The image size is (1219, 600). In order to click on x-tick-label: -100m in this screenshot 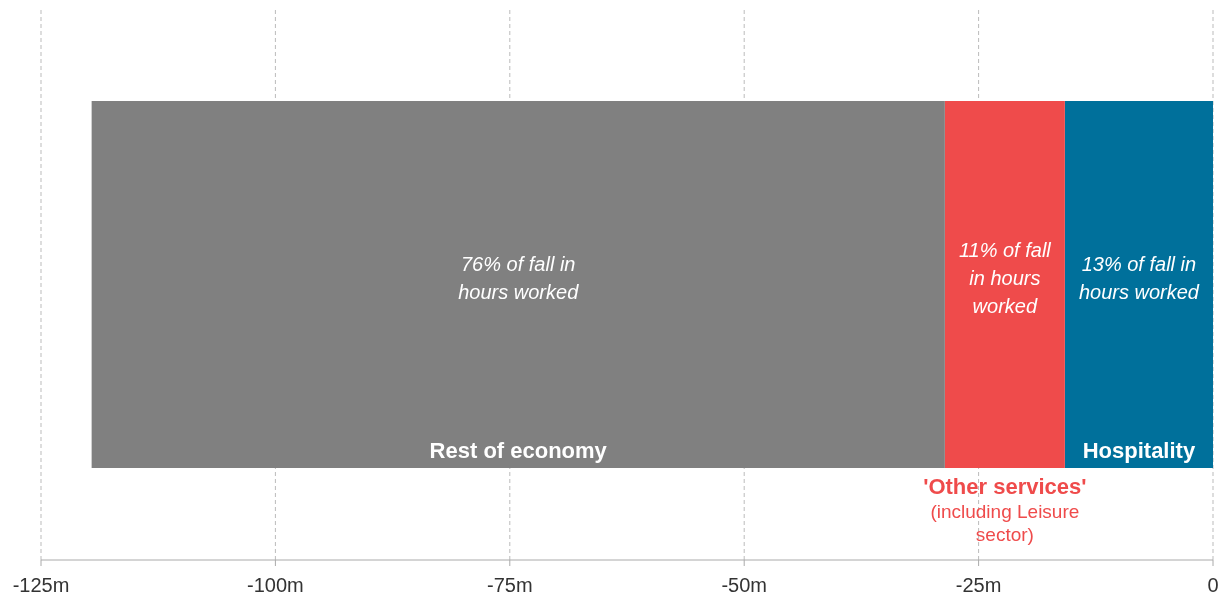, I will do `click(275, 585)`.